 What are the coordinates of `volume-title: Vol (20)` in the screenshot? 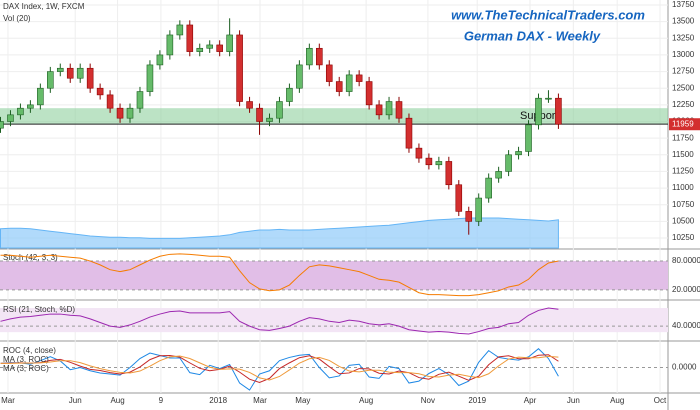 It's located at (17, 18).